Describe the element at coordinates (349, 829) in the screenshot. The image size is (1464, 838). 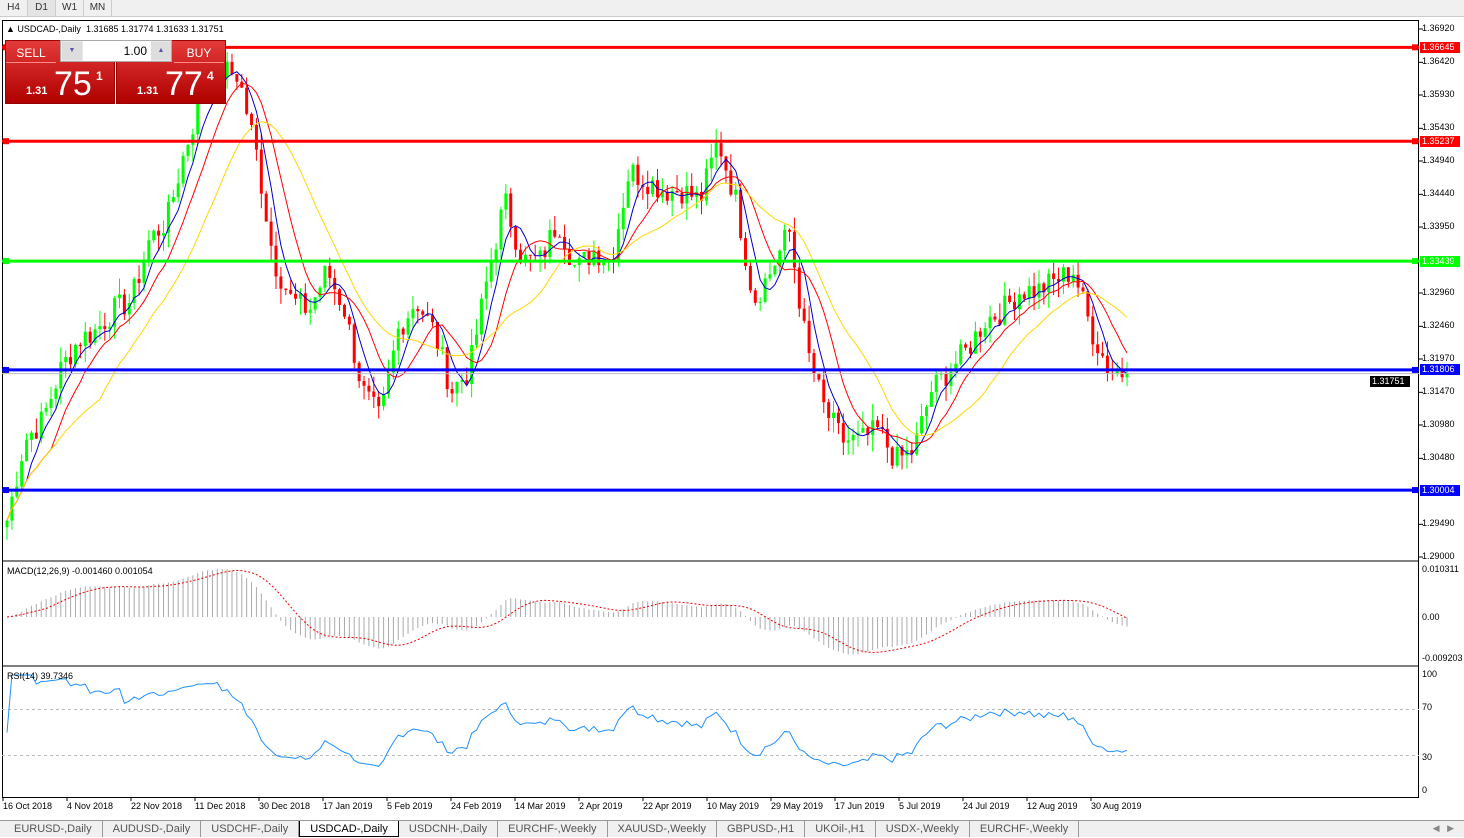
I see `chart-tab: USDCAD-,Daily` at that location.